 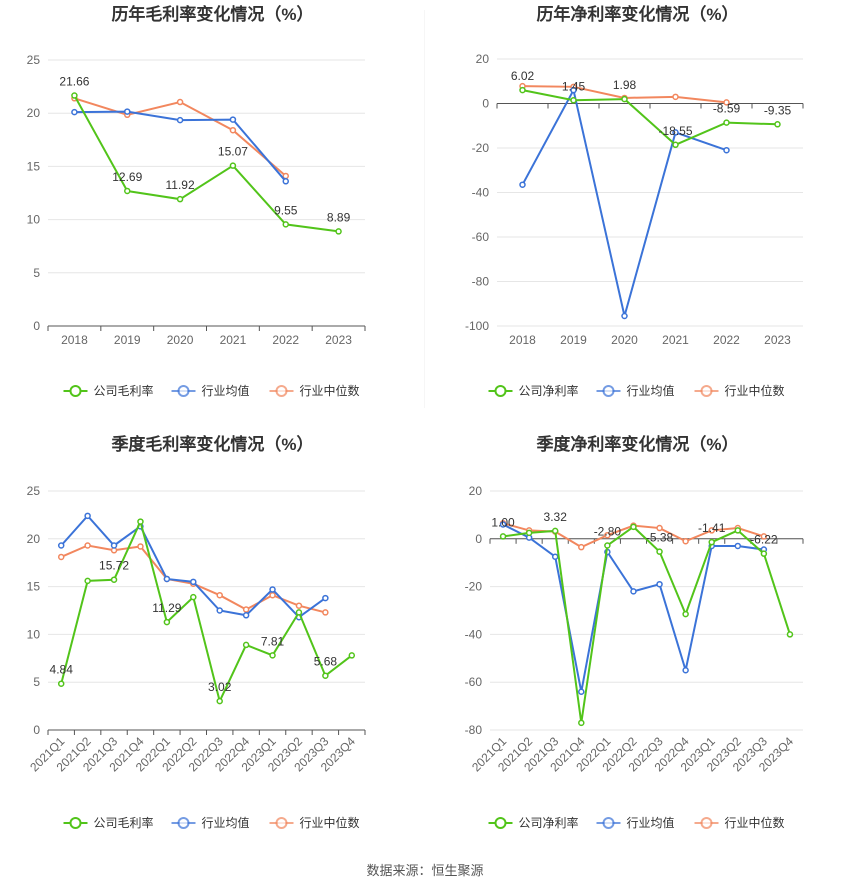 I want to click on data-source: 数据来源：恒生聚源, so click(x=425, y=870).